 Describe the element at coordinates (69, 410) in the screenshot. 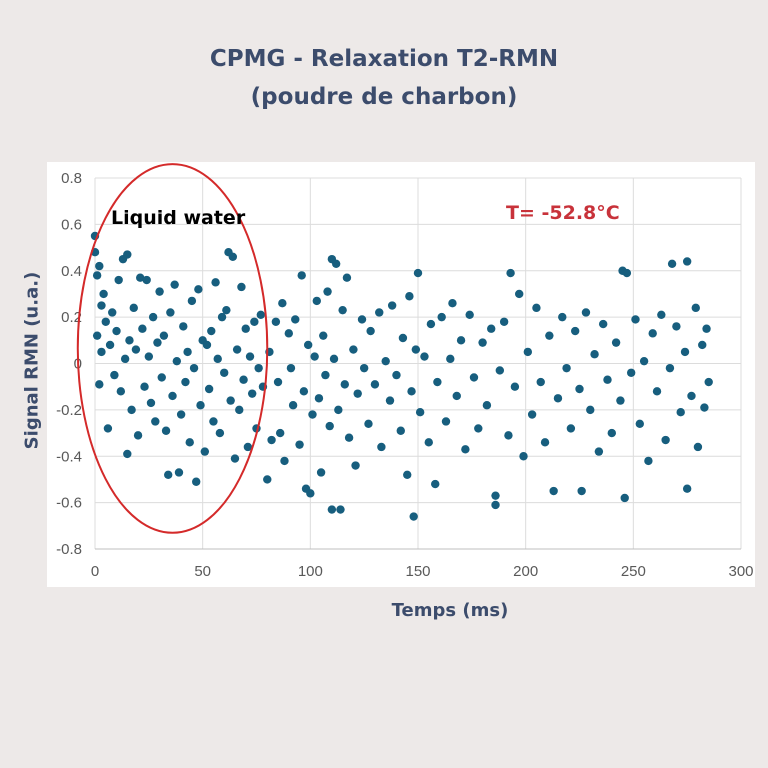

I see `y-tick-label: -0.2` at that location.